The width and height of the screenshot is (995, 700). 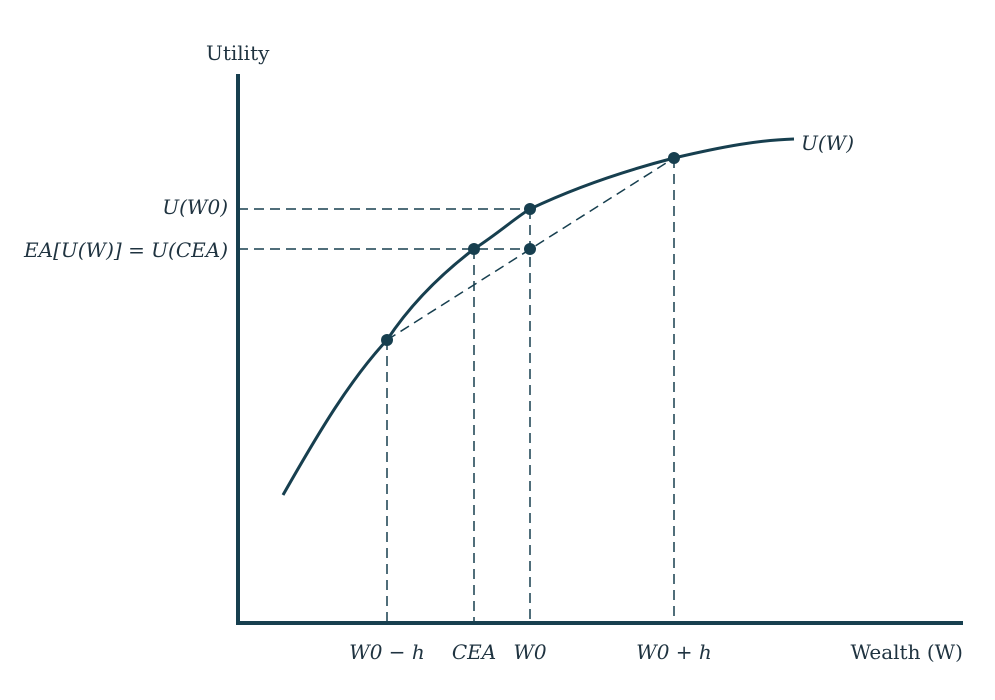 I want to click on point-w0-plus-h, so click(x=674, y=158).